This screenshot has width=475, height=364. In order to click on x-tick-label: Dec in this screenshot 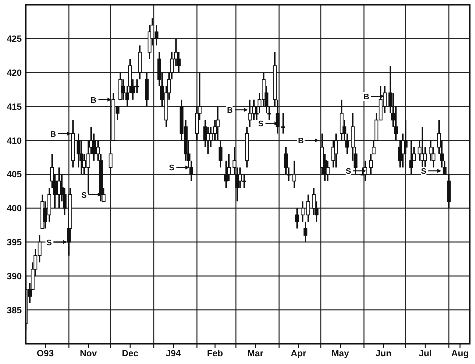, I will do `click(130, 353)`.